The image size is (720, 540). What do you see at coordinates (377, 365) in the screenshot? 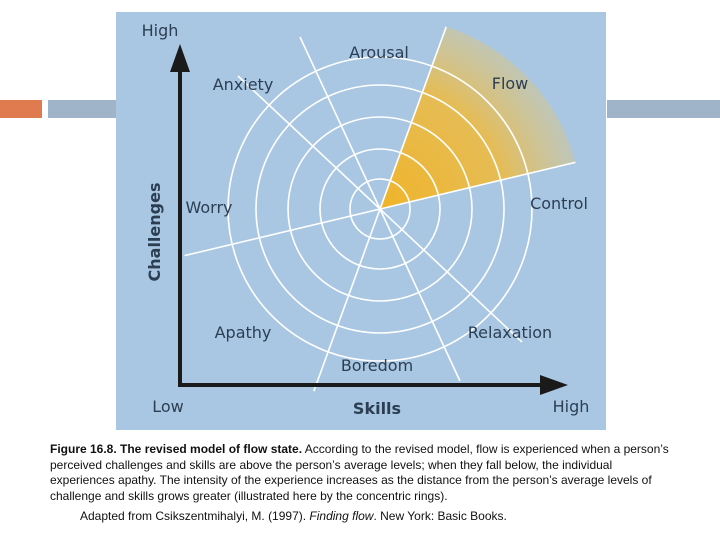
I see `state-label-boredom: Boredom` at bounding box center [377, 365].